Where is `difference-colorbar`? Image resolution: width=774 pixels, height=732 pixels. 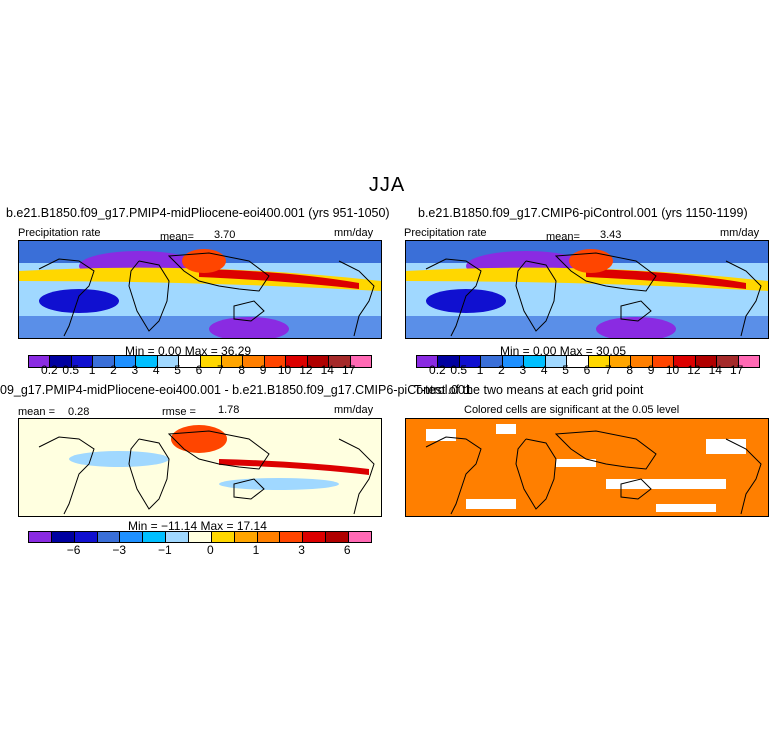 difference-colorbar is located at coordinates (200, 537).